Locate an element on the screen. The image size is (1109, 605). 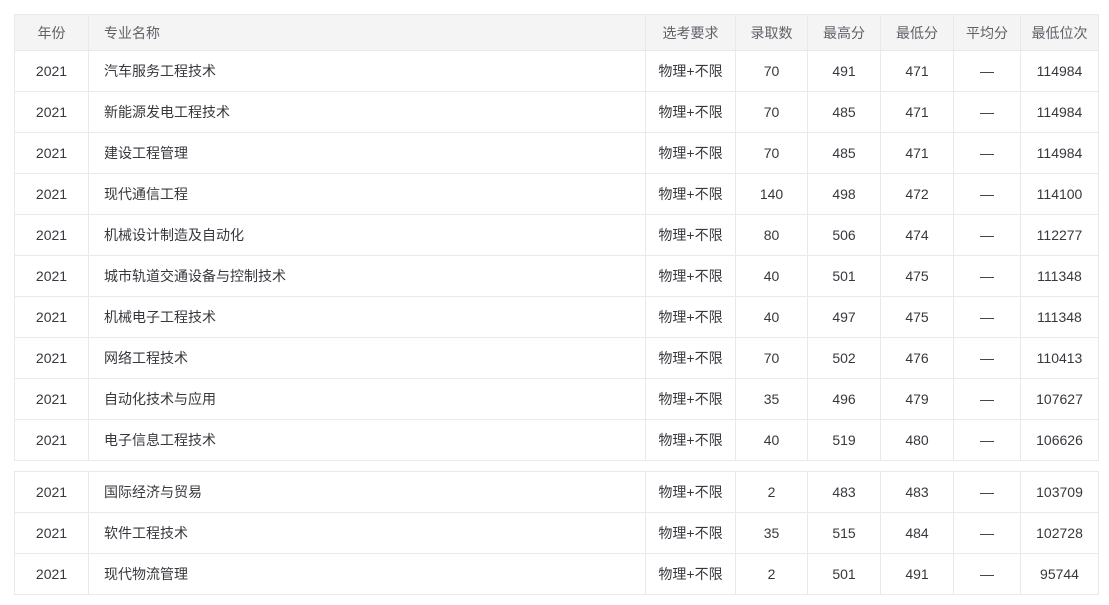
cell-min-score: 491 is located at coordinates (917, 574).